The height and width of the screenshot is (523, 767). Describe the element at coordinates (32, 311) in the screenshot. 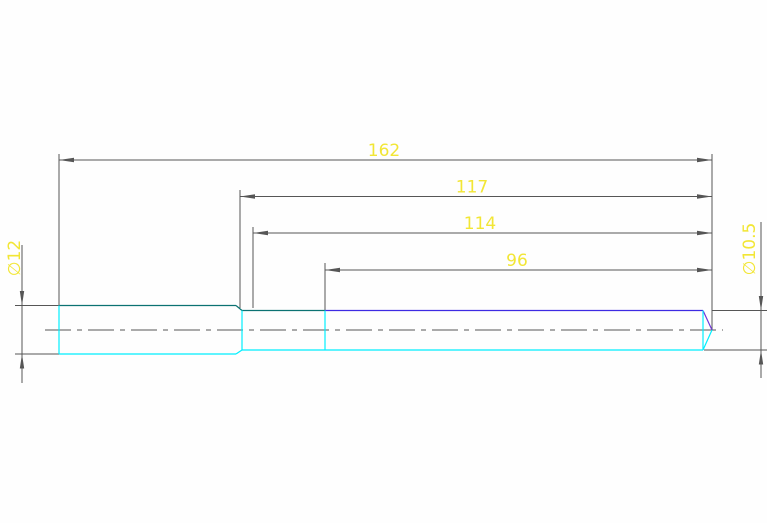

I see `dim-diameter-left: ∅12` at that location.